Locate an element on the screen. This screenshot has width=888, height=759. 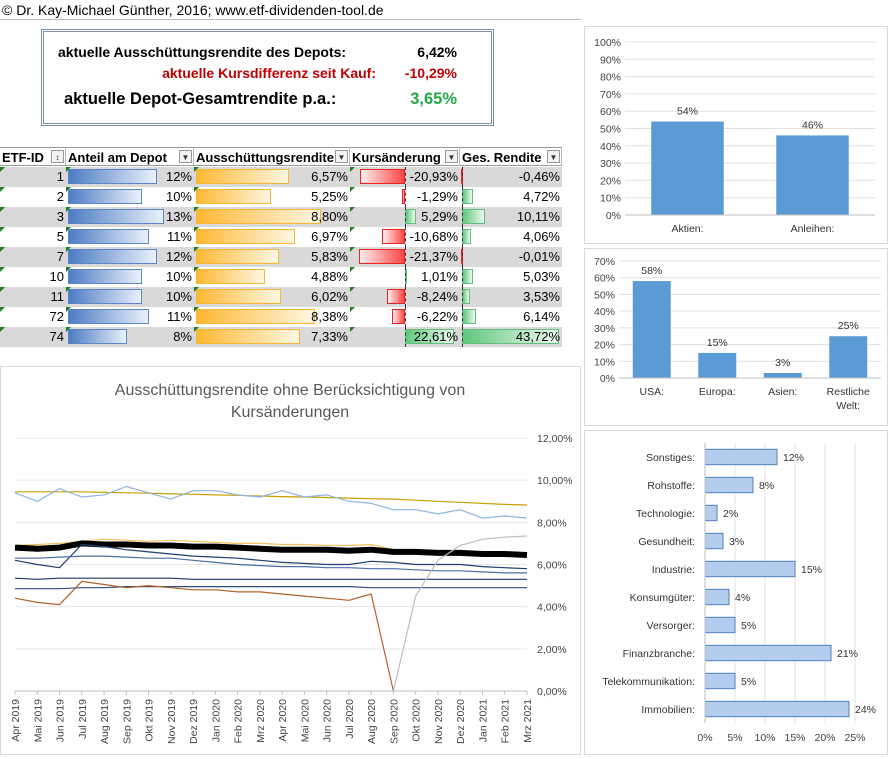
category-label: Finanzbranche: is located at coordinates (659, 654).